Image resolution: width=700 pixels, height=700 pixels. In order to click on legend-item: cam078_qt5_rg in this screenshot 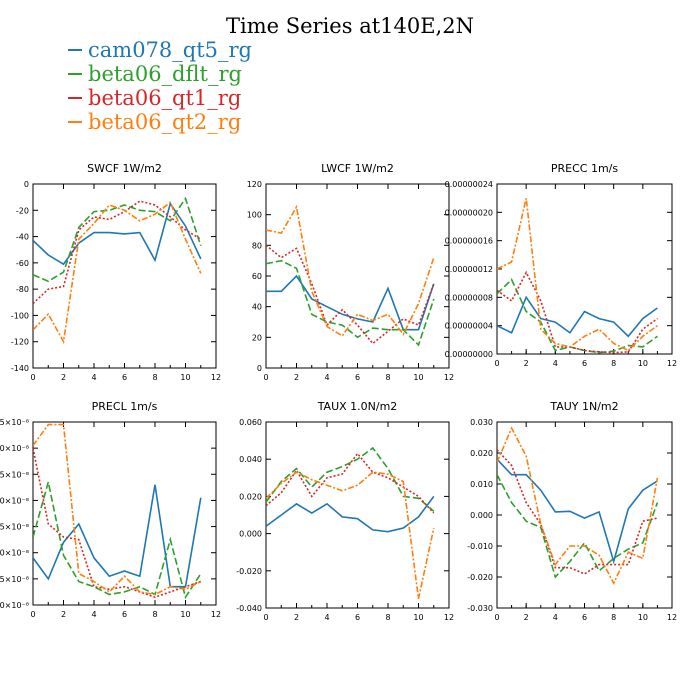, I will do `click(160, 50)`.